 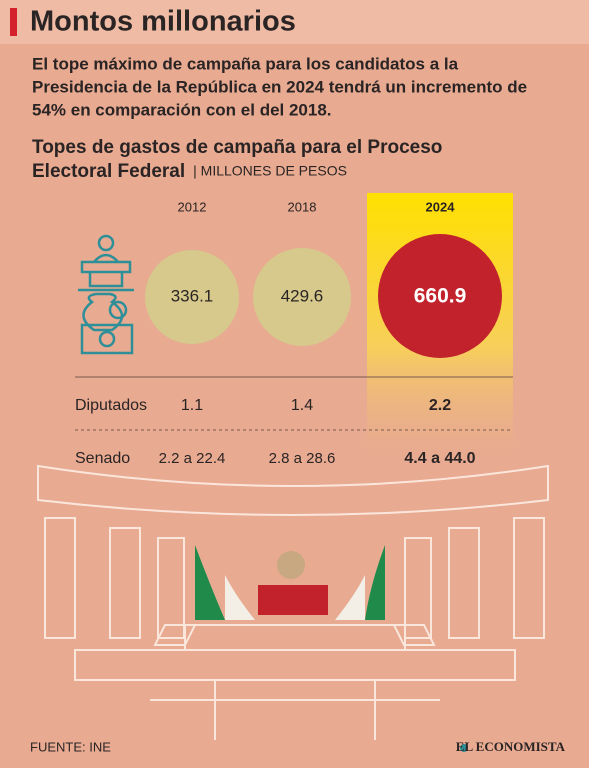 I want to click on intro: 54% en comparación con el del 2018., so click(x=182, y=109).